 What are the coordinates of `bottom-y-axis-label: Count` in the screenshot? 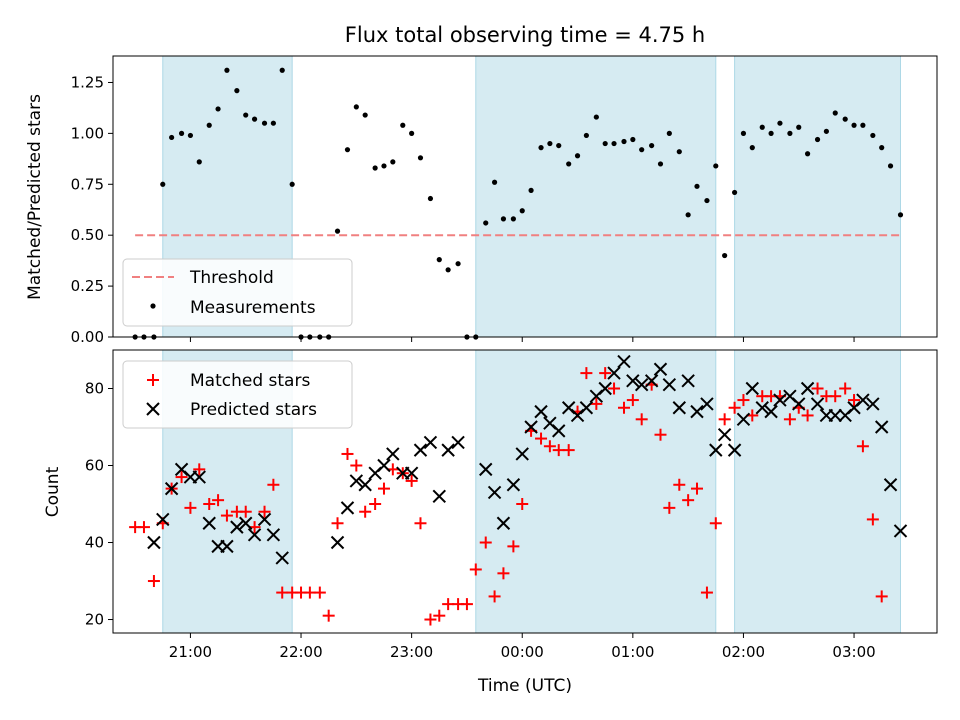 It's located at (53, 491).